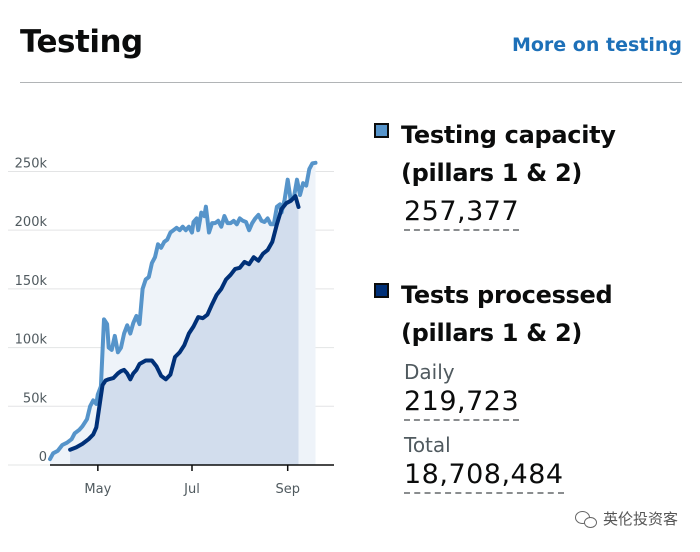  I want to click on capacity-title-line1: Testing capacity, so click(508, 135).